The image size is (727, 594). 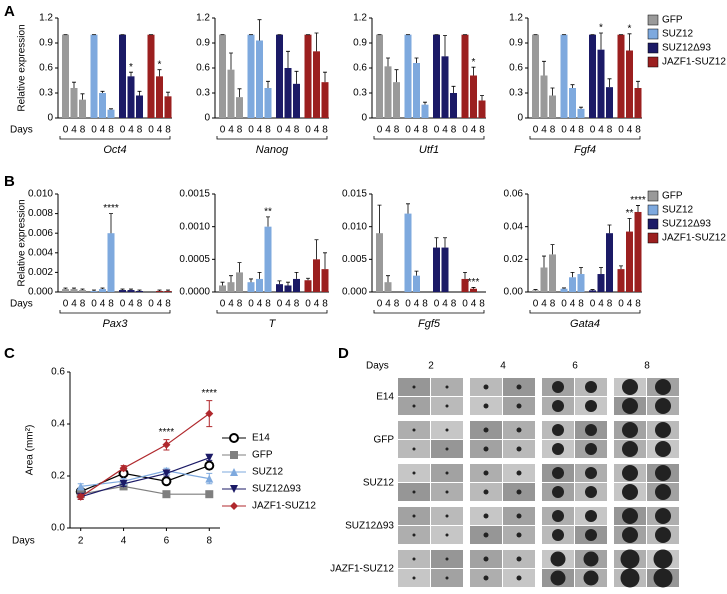 What do you see at coordinates (21, 304) in the screenshot?
I see `x-axis-label: Days` at bounding box center [21, 304].